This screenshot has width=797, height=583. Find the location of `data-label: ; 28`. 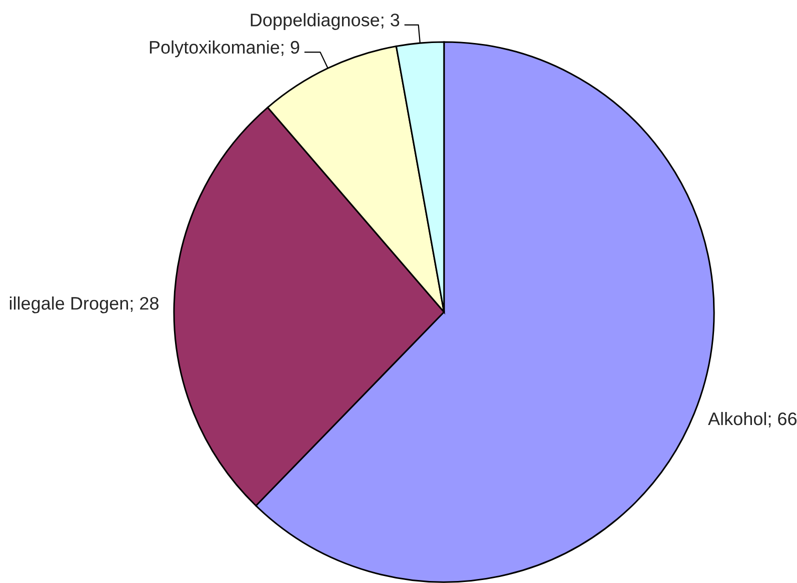

data-label: ; 28 is located at coordinates (144, 304).